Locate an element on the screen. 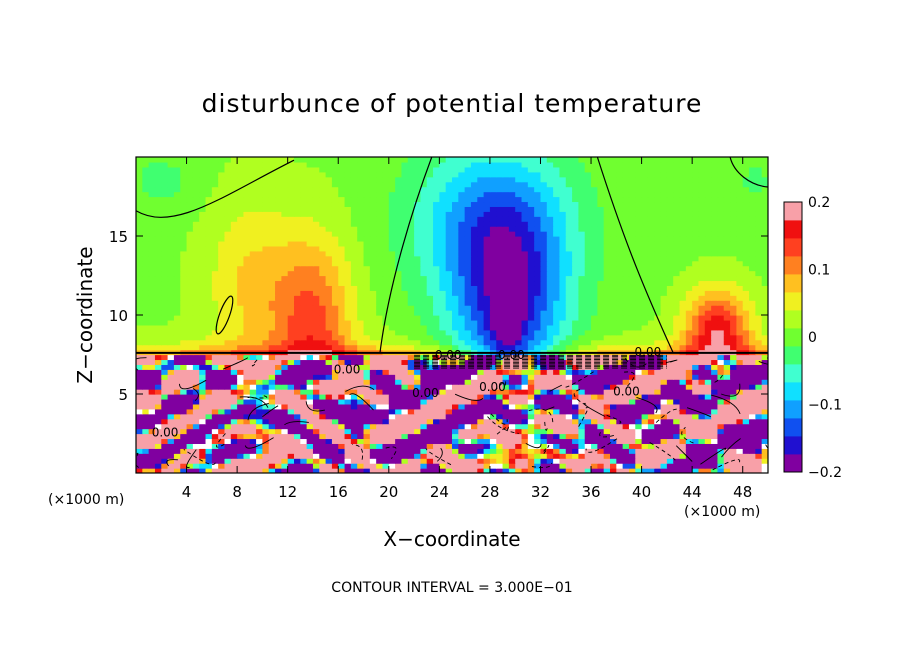 The image size is (904, 654). colorbar-frame is located at coordinates (793, 337).